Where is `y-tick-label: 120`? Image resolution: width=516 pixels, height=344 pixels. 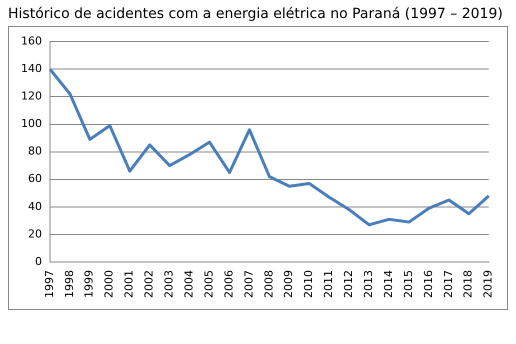
y-tick-label: 120 is located at coordinates (31, 96).